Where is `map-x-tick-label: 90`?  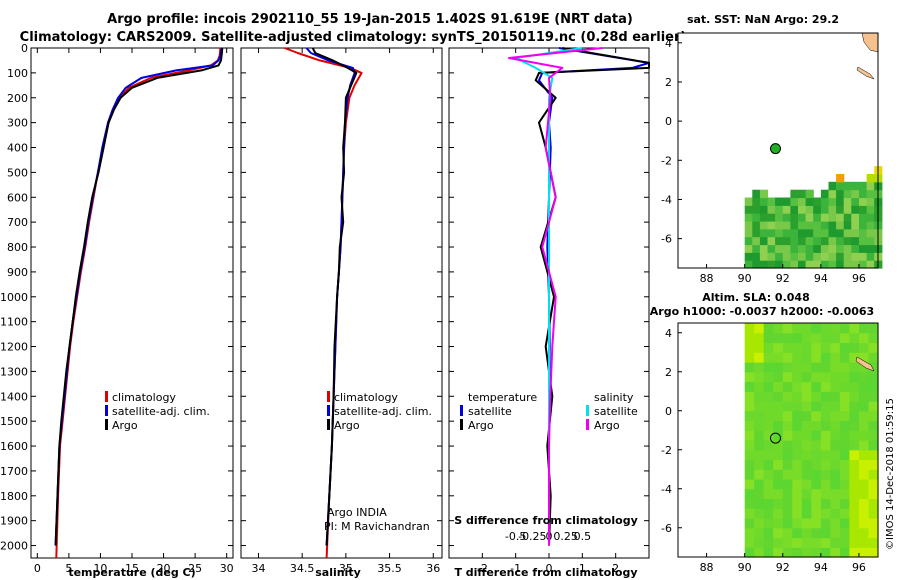
map-x-tick-label: 90 is located at coordinates (745, 278).